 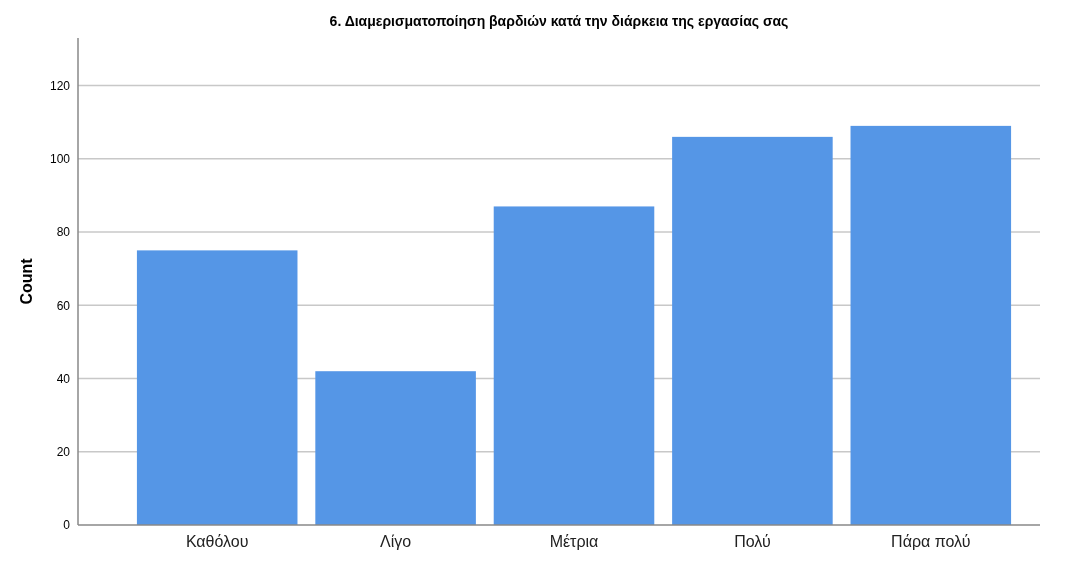 What do you see at coordinates (559, 21) in the screenshot?
I see `chart-title: 6. Διαμερισματοποίηση βαρδιών κατά την διάρκεια της εργασίας σας` at bounding box center [559, 21].